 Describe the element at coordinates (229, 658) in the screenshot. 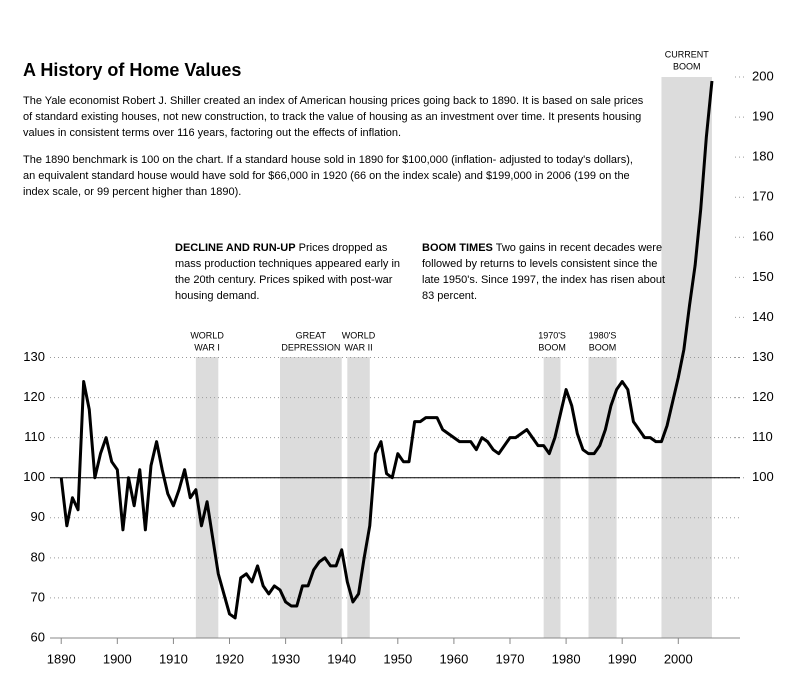

I see `x-tick-label: 1920` at that location.